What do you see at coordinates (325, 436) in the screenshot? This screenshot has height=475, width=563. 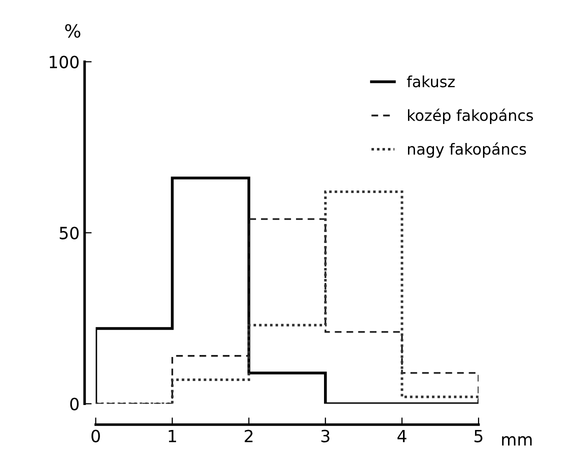 I see `x-tick-label: 3` at bounding box center [325, 436].